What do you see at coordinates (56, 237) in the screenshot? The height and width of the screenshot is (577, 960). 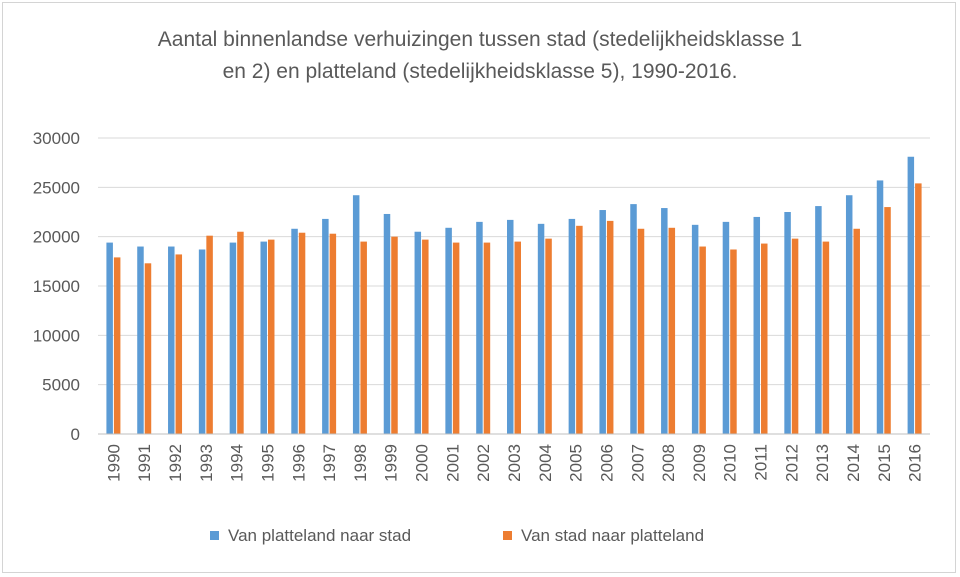 I see `y-tick-label: 20000` at bounding box center [56, 237].